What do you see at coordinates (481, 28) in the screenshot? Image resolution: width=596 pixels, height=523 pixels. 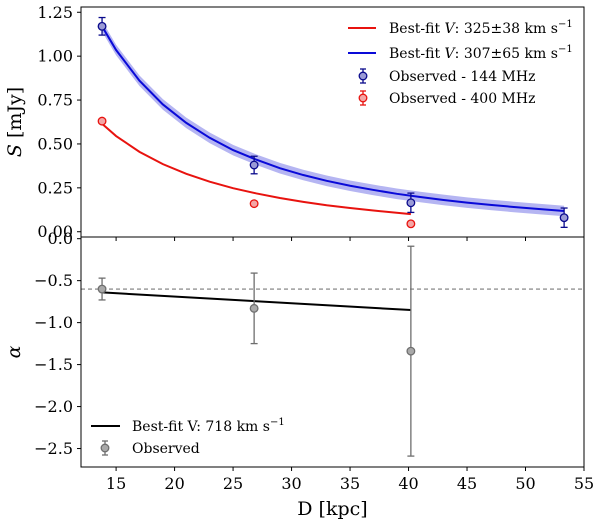 I see `legend-label: Best-fit V: 325±38 km s−1` at bounding box center [481, 28].